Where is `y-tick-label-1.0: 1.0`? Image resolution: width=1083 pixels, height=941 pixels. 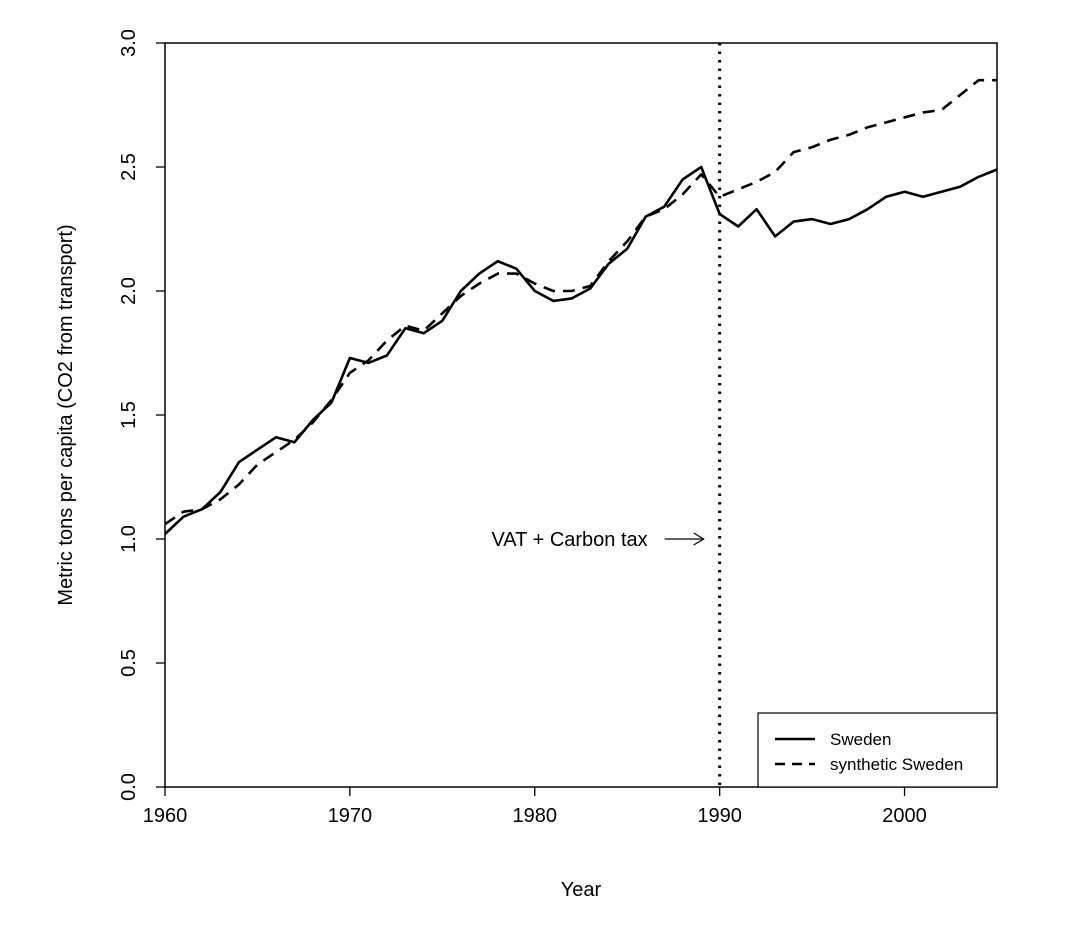
y-tick-label-1.0: 1.0 is located at coordinates (129, 539).